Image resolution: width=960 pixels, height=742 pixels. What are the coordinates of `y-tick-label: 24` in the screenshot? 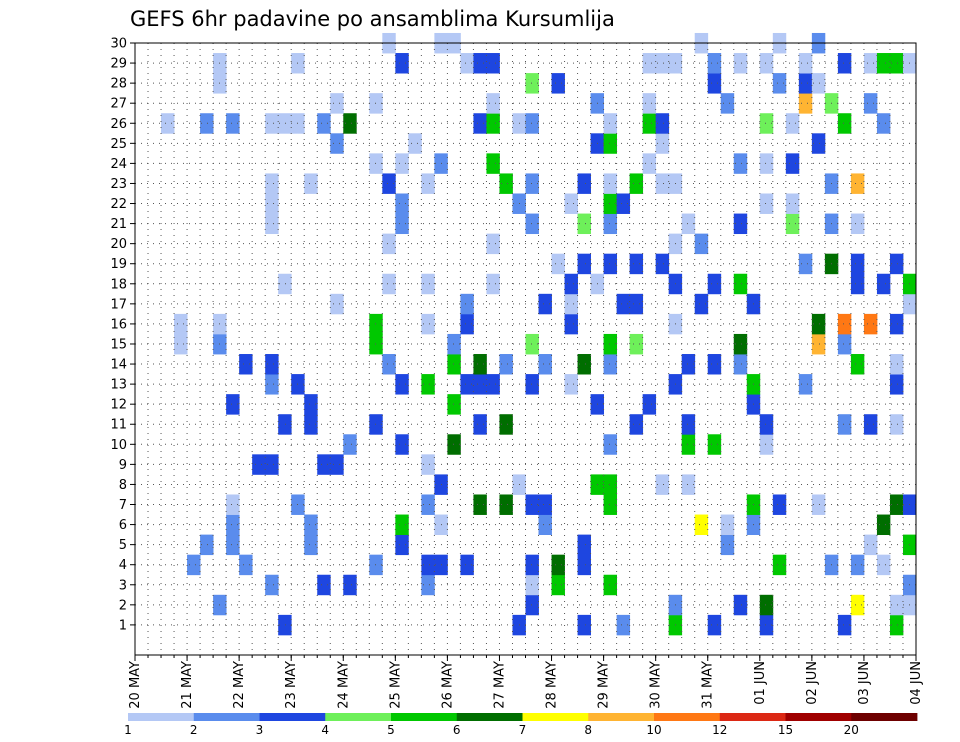 It's located at (118, 164).